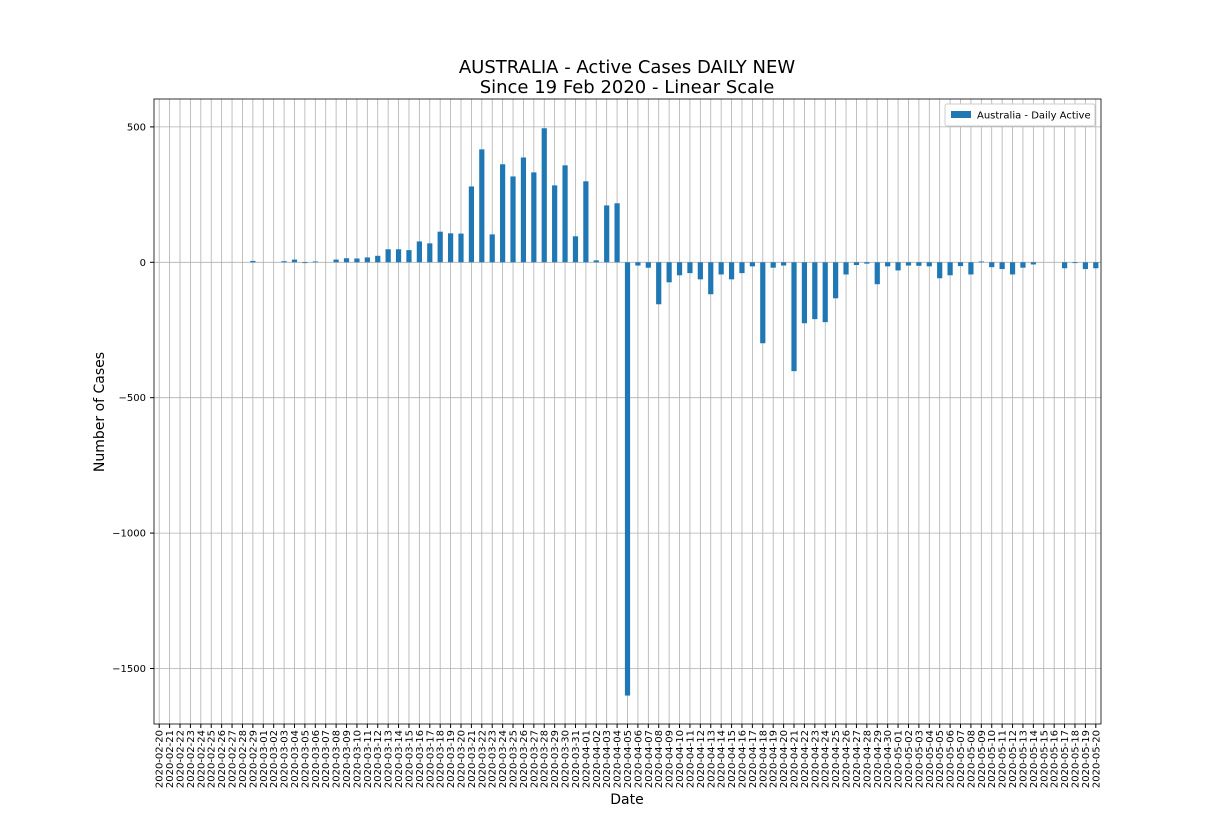 The height and width of the screenshot is (828, 1224). I want to click on x-tick-label: 2020-03-30, so click(566, 759).